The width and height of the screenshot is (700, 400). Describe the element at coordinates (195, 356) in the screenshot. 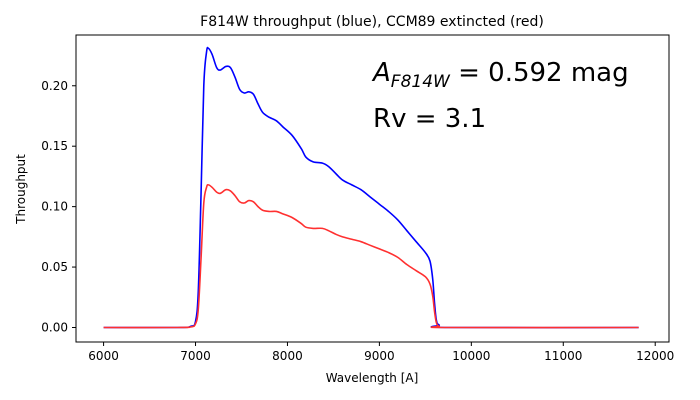

I see `x-tick-label: 7000` at that location.